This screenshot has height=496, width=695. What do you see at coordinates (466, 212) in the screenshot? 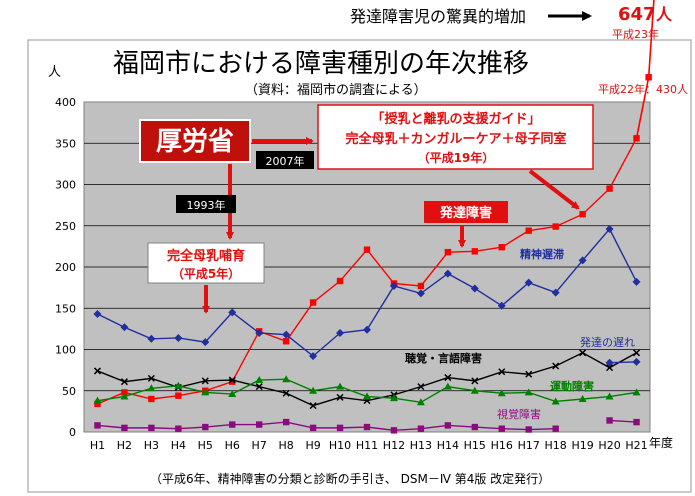
I see `dev-disorder-box` at bounding box center [466, 212].